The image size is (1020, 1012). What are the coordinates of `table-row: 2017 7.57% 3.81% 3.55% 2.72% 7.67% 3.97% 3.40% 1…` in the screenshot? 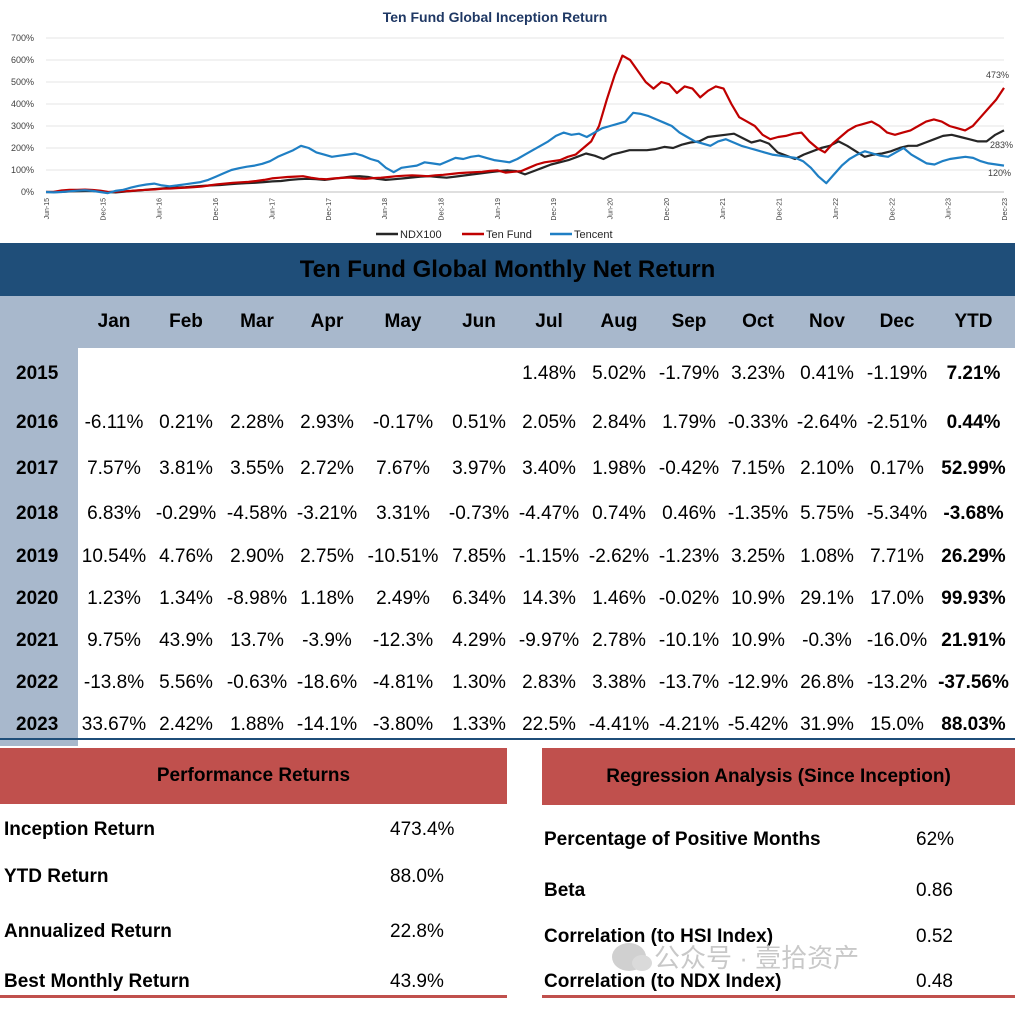 It's located at (507, 469).